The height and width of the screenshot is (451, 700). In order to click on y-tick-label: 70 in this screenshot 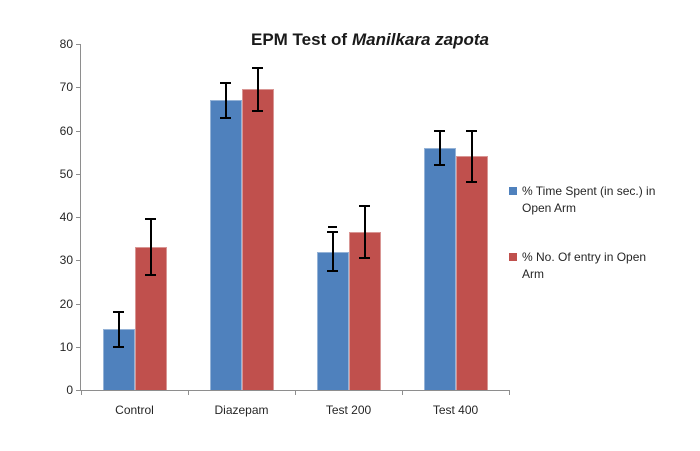, I will do `click(66, 87)`.